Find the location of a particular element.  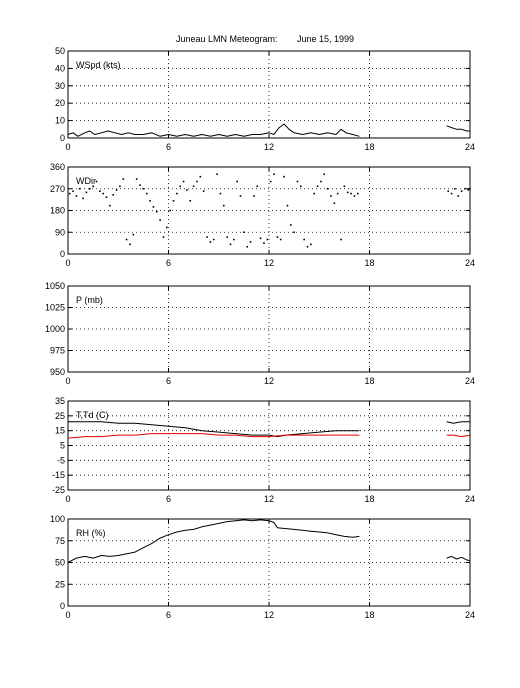

panel-wspd-label: WSpd (kts) is located at coordinates (98, 65).